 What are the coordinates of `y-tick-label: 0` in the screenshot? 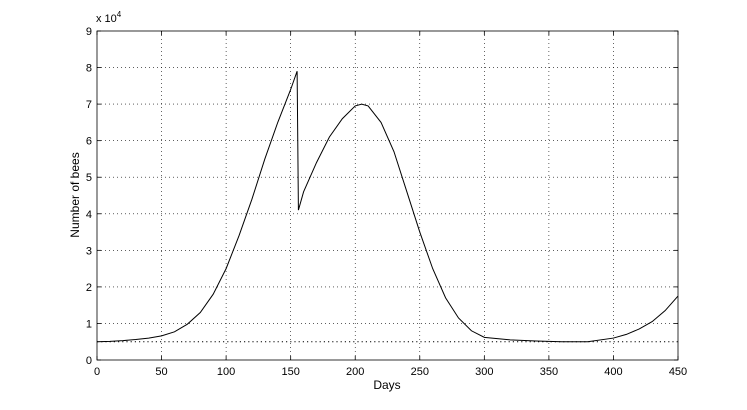 It's located at (89, 361).